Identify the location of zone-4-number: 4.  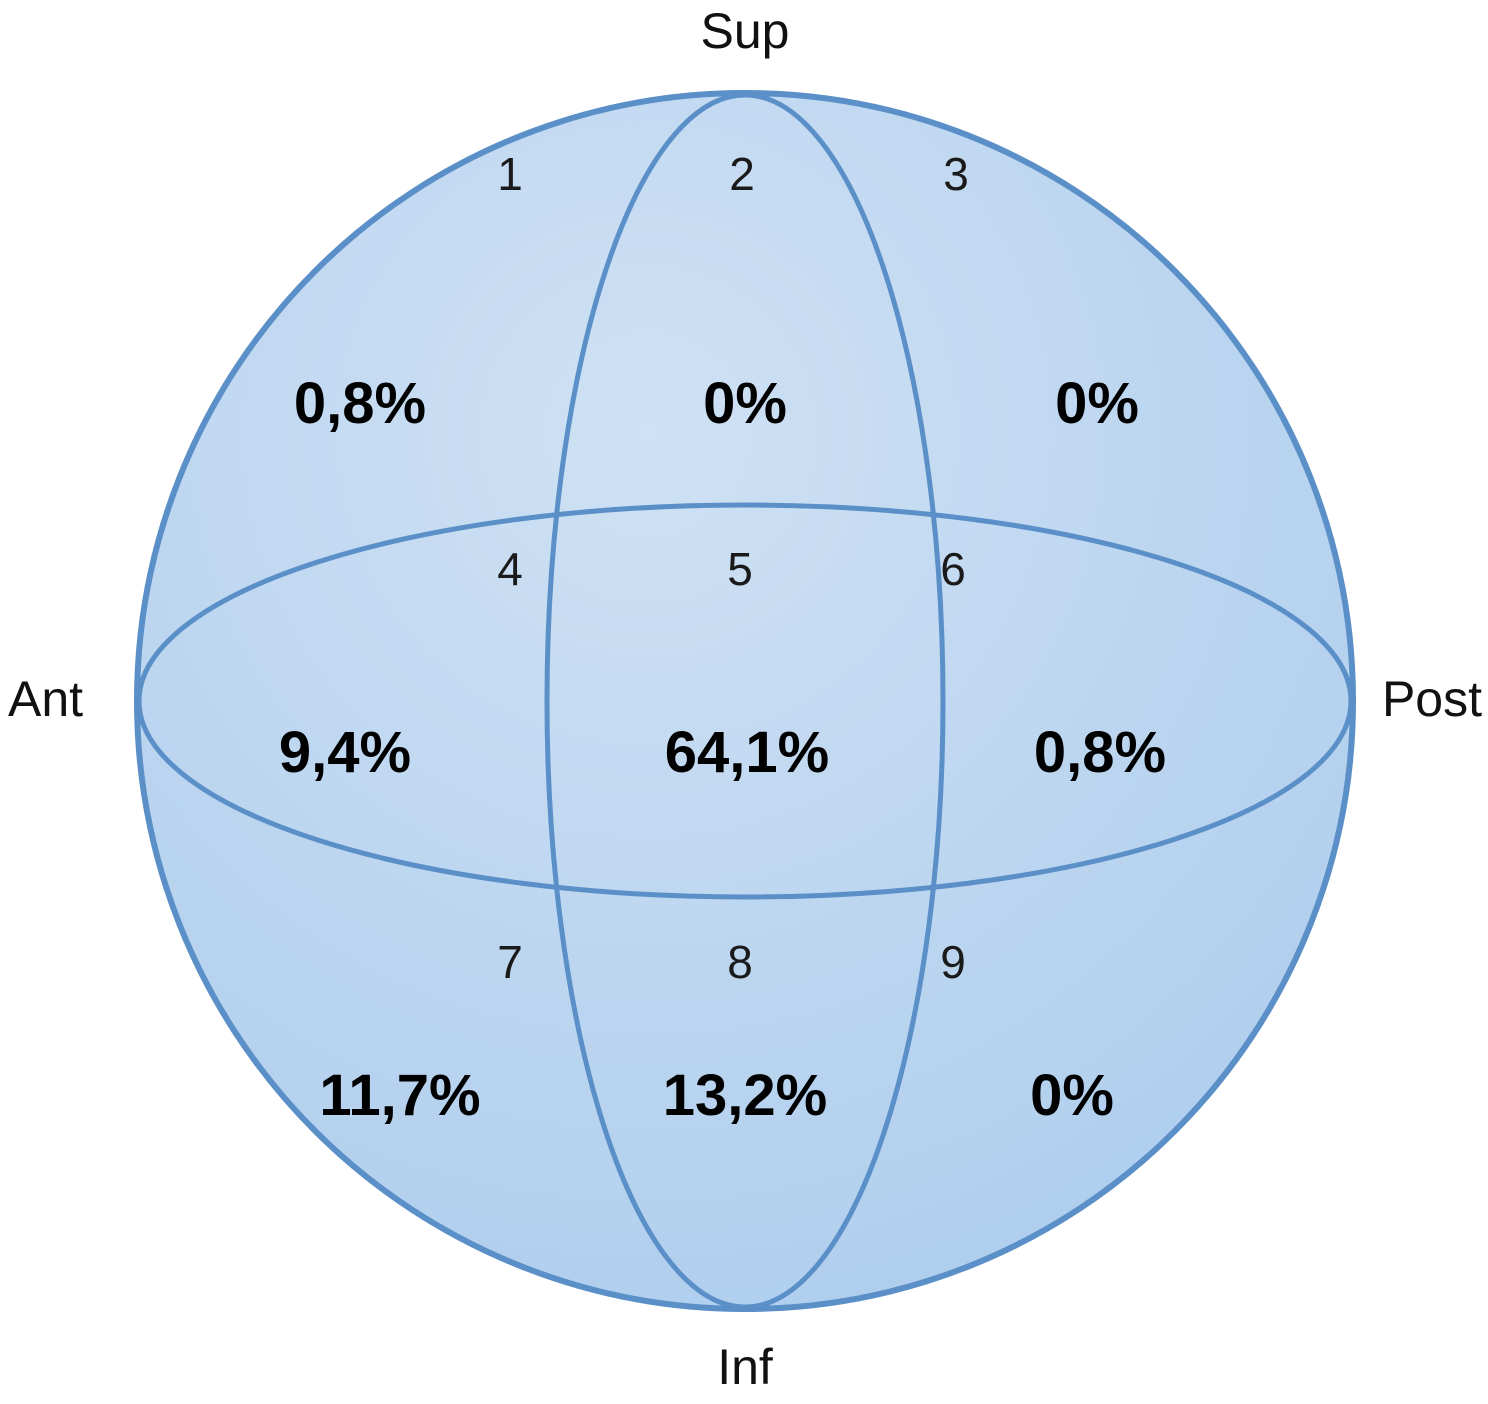
(510, 569).